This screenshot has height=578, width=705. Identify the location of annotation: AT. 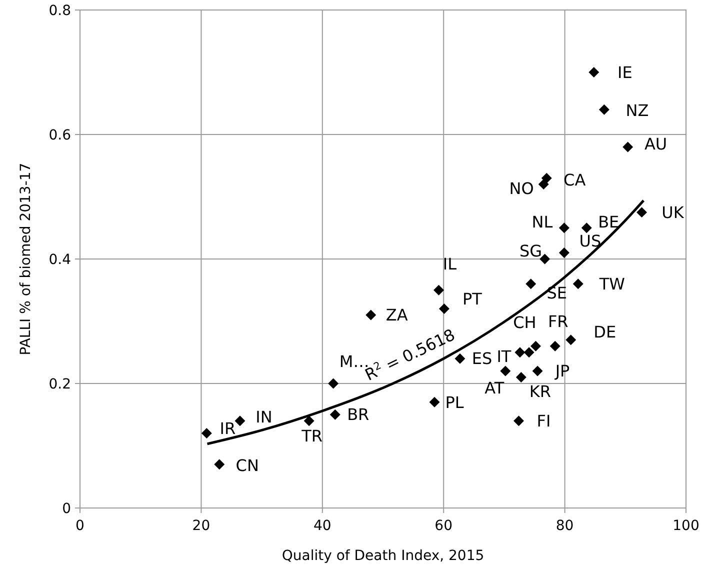
(494, 388).